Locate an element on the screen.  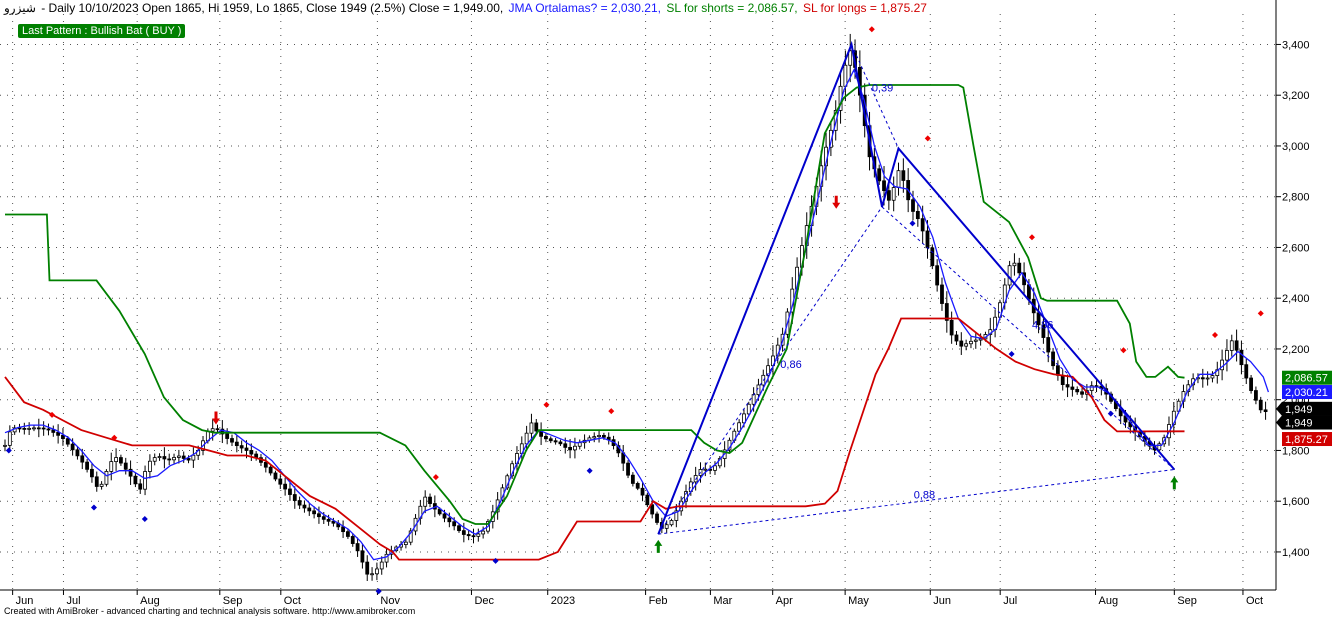
x-tick-label: May is located at coordinates (858, 601).